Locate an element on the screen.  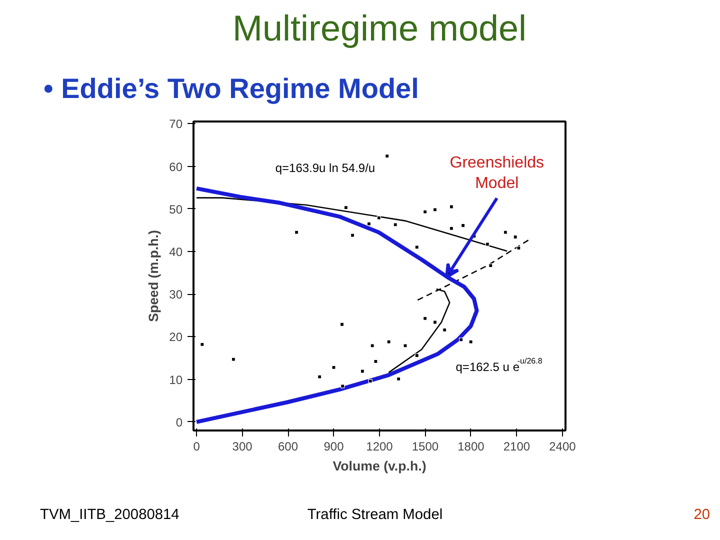
chart-subtitle: • Eddie’s Two Regime Model is located at coordinates (231, 88).